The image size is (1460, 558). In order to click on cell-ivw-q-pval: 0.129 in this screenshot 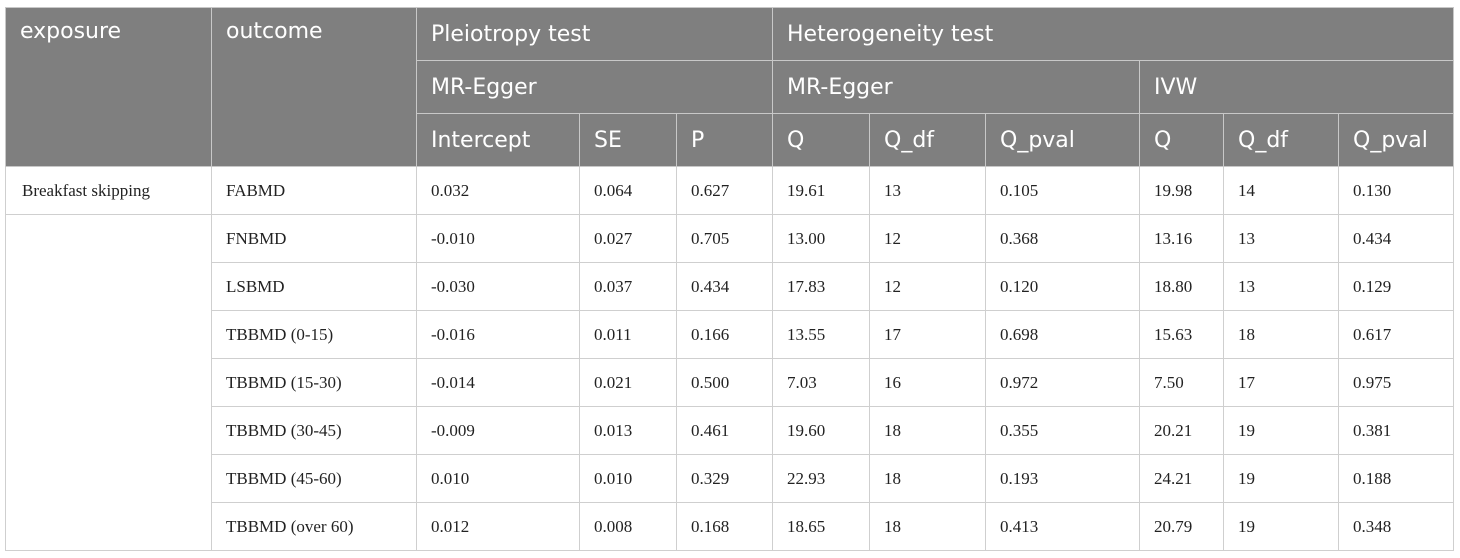, I will do `click(1396, 286)`.